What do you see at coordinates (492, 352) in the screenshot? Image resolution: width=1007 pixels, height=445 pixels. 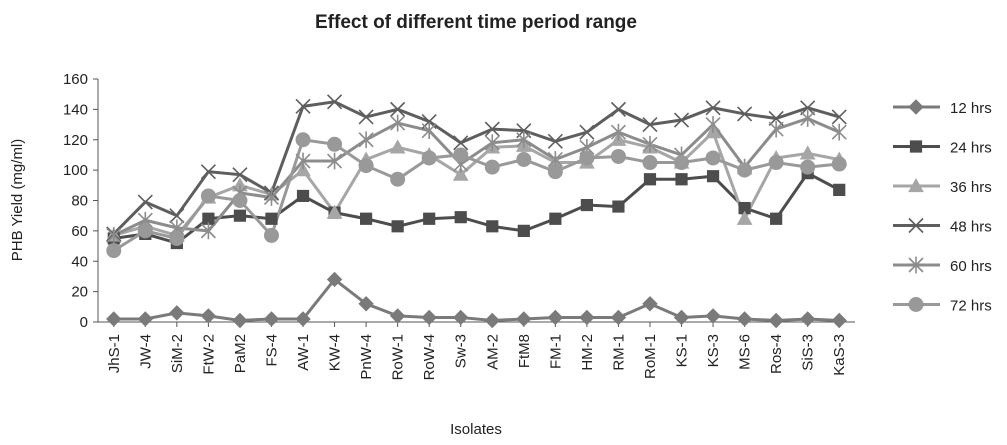 I see `x-tick-label: AM-2` at bounding box center [492, 352].